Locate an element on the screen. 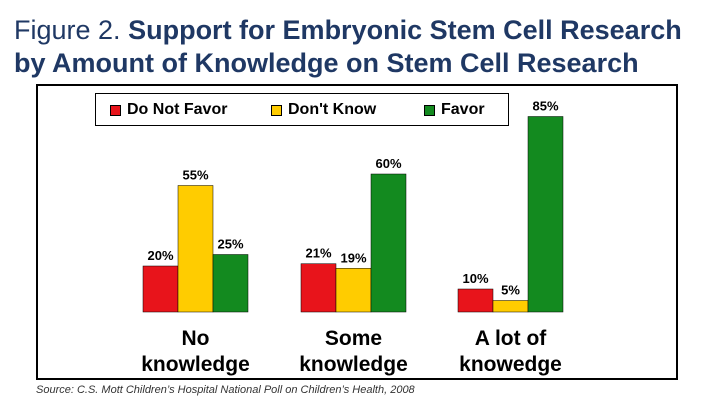 The width and height of the screenshot is (708, 418). legend-item-favor: Favor is located at coordinates (454, 109).